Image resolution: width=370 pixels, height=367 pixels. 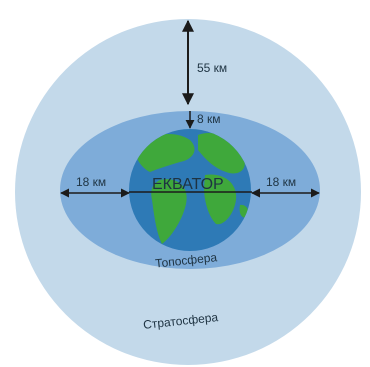 What do you see at coordinates (281, 182) in the screenshot?
I see `troposphere-equator-right-label: 18 км` at bounding box center [281, 182].